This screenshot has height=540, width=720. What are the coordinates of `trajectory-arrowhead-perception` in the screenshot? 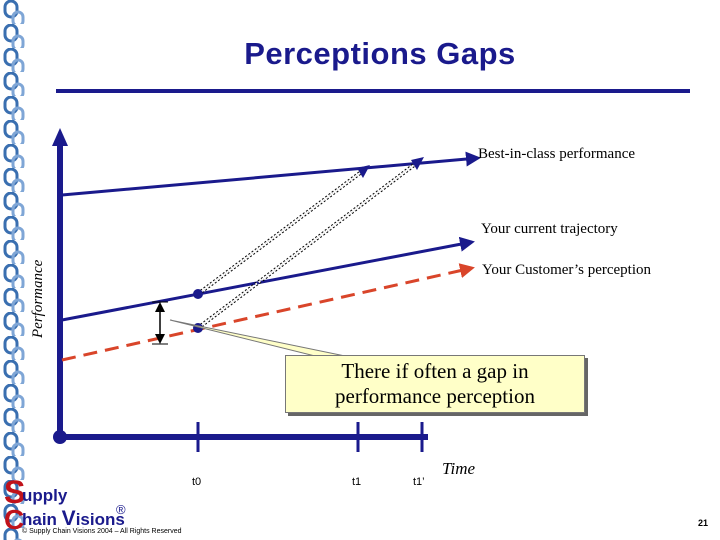 It's located at (417, 163).